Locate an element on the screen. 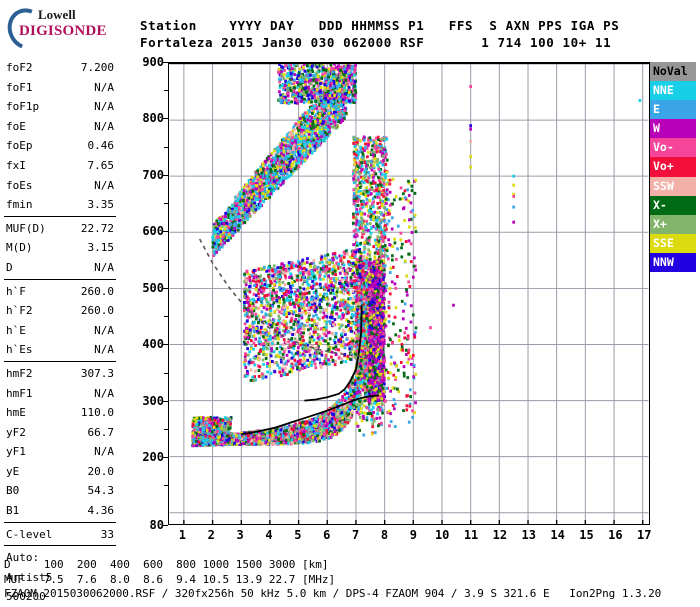 The height and width of the screenshot is (607, 700). legend-item-vo: Vo+ is located at coordinates (673, 166).